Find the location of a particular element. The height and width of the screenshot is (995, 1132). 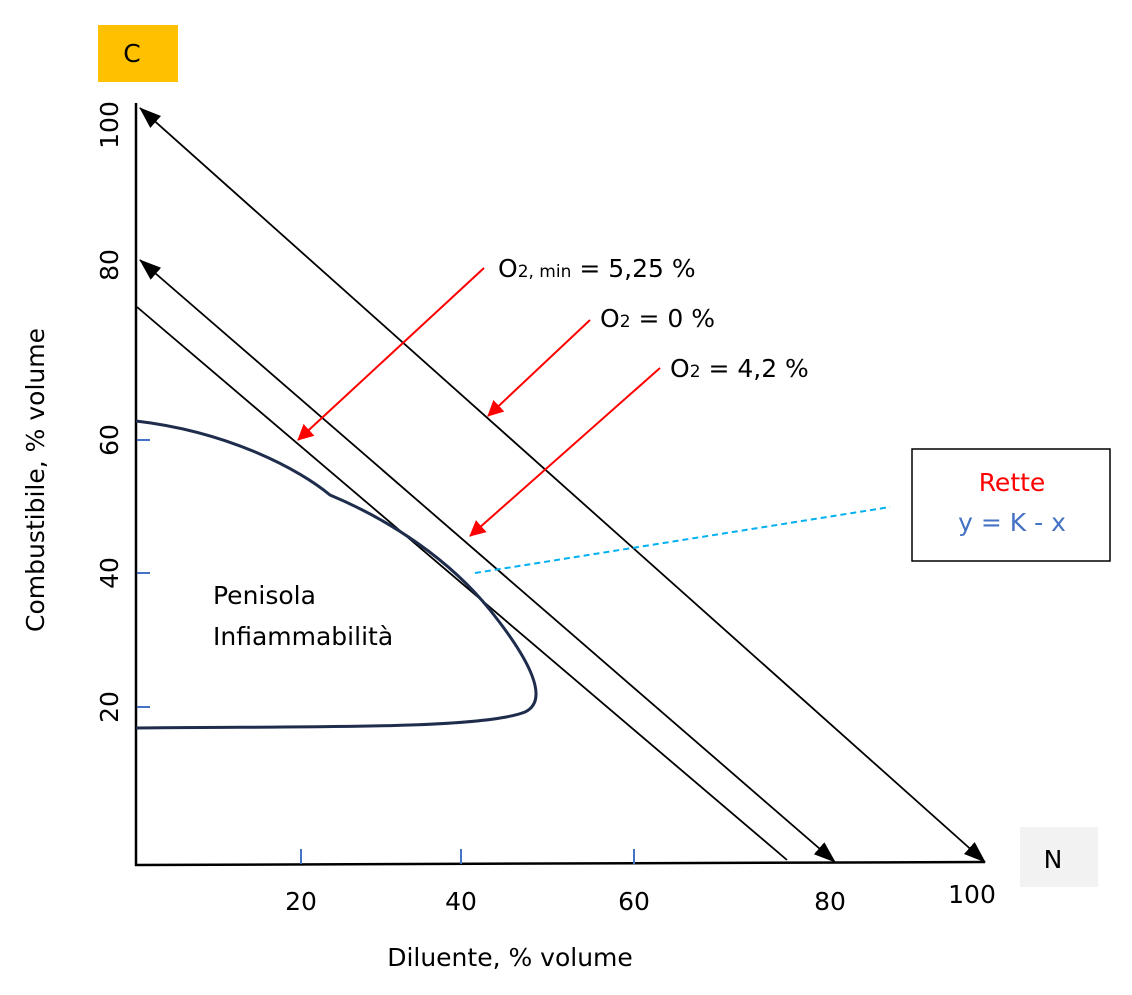

x-tick-label: 100 is located at coordinates (972, 894).